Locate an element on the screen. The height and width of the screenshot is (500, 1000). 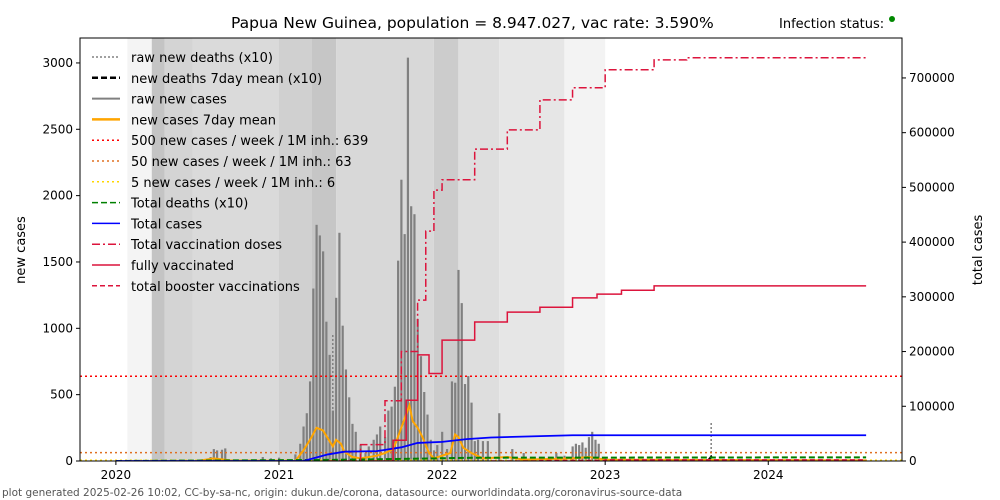
new-cases-7day-mean-line is located at coordinates (532, 431).